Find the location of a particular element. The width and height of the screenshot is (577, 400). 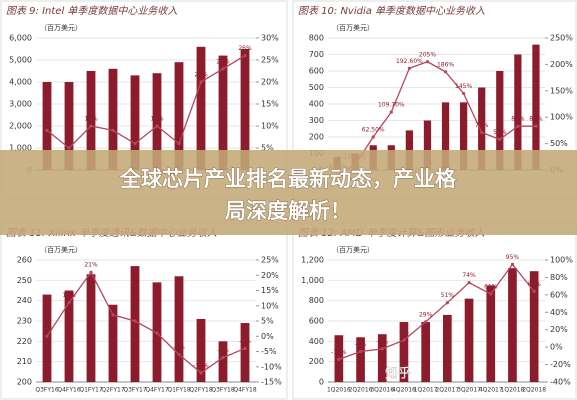

y-tick-label: 260 is located at coordinates (24, 260).